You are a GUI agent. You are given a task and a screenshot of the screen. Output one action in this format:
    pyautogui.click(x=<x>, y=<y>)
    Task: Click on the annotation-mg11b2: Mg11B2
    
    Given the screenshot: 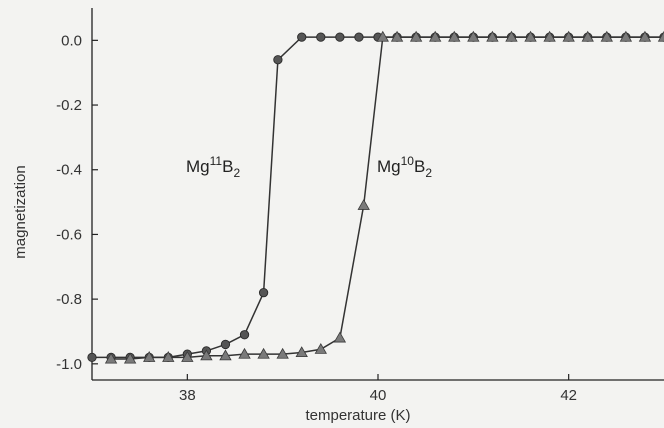 What is the action you would take?
    pyautogui.click(x=213, y=167)
    